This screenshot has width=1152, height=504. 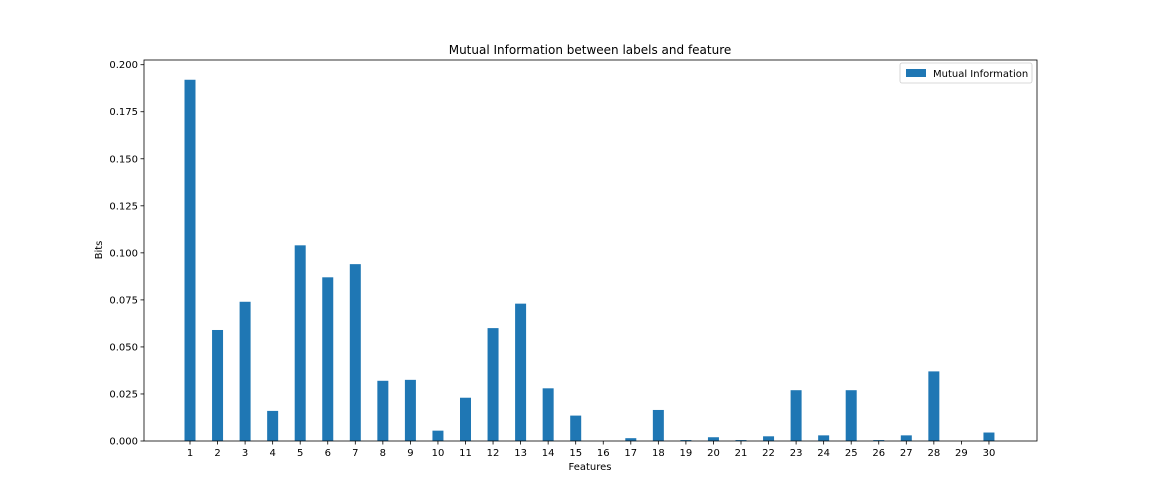 What do you see at coordinates (355, 453) in the screenshot?
I see `x-tick-label: 7` at bounding box center [355, 453].